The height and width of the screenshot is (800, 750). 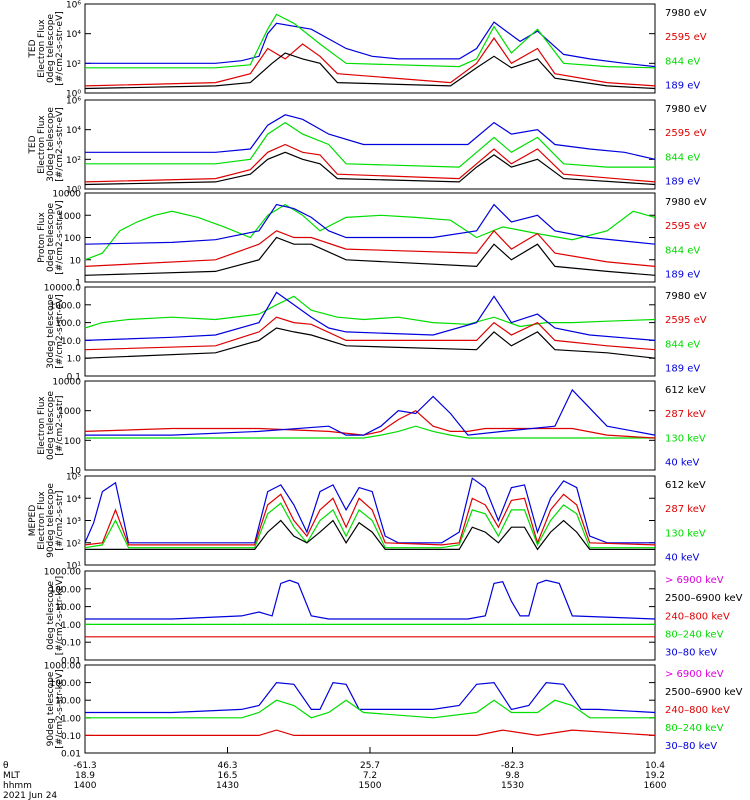 What do you see at coordinates (85, 786) in the screenshot?
I see `x-tick-label: 1400` at bounding box center [85, 786].